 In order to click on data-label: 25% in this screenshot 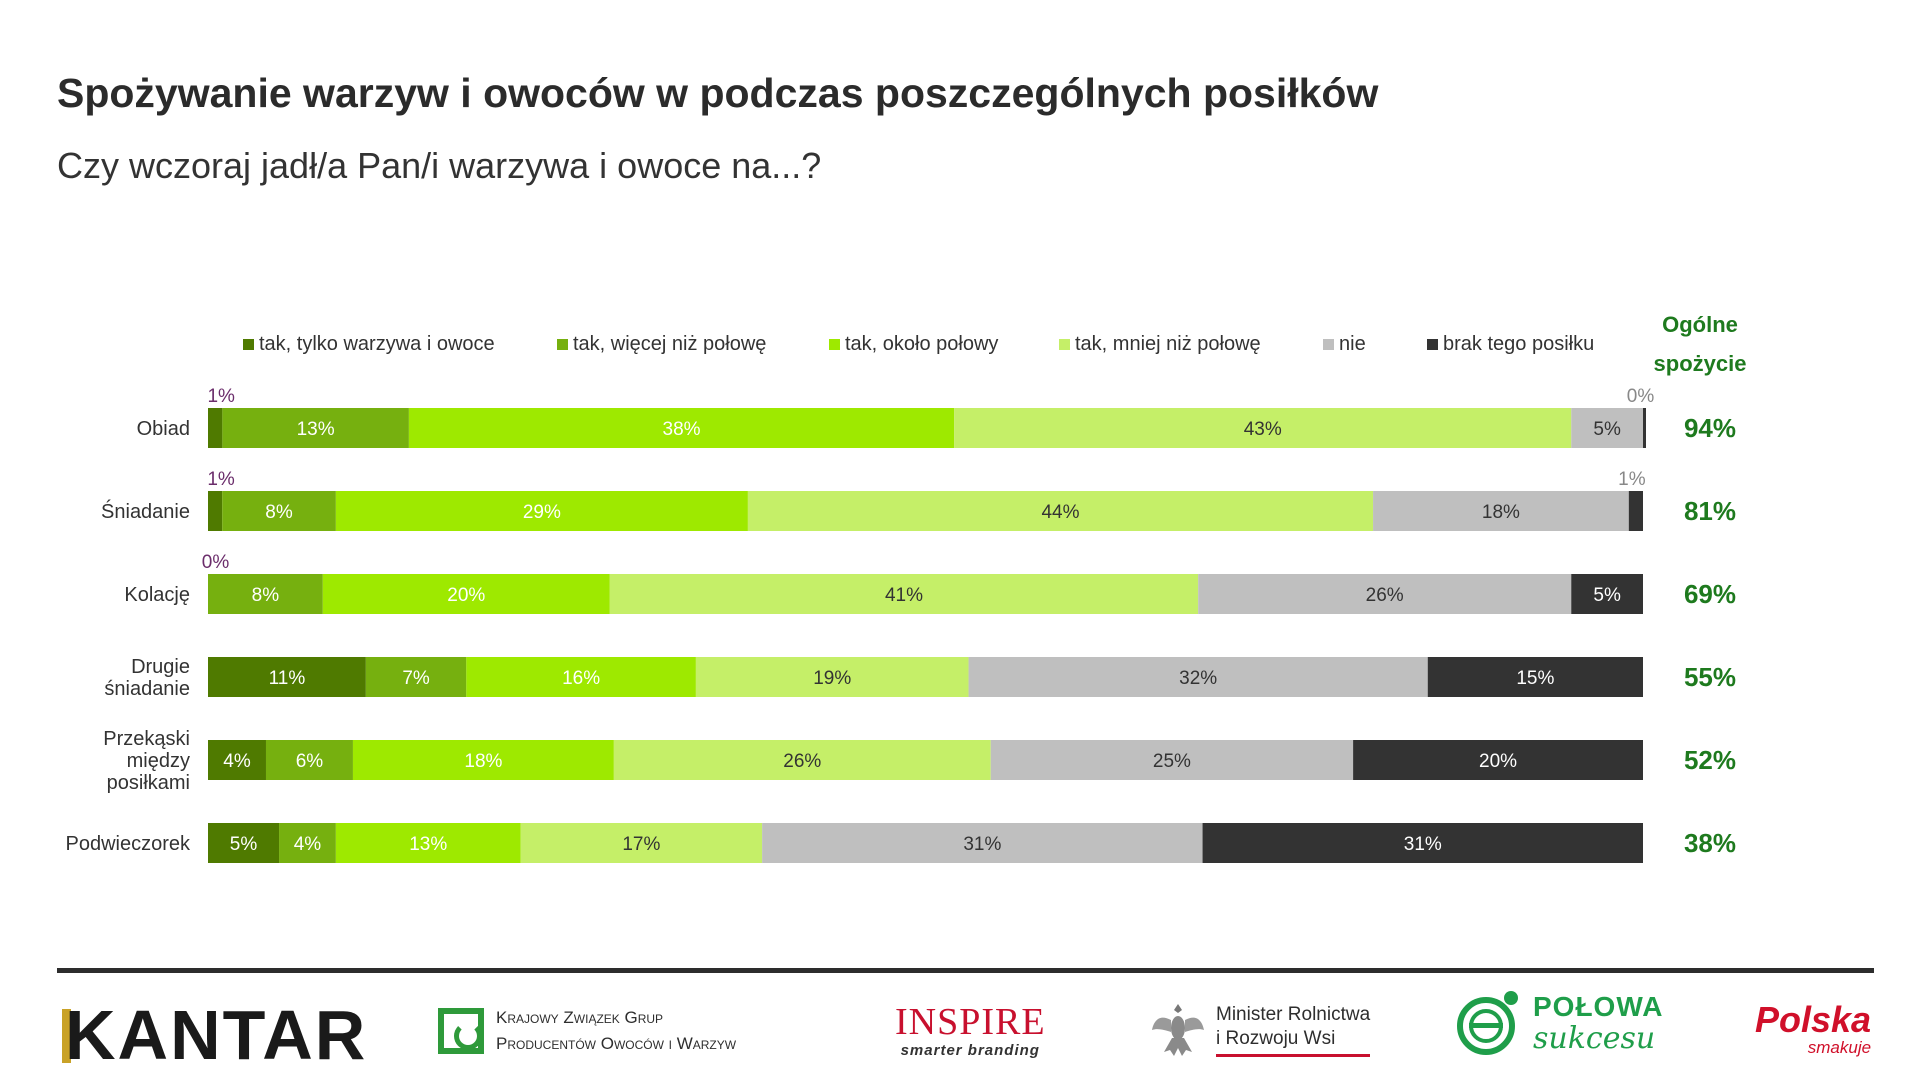, I will do `click(1172, 761)`.